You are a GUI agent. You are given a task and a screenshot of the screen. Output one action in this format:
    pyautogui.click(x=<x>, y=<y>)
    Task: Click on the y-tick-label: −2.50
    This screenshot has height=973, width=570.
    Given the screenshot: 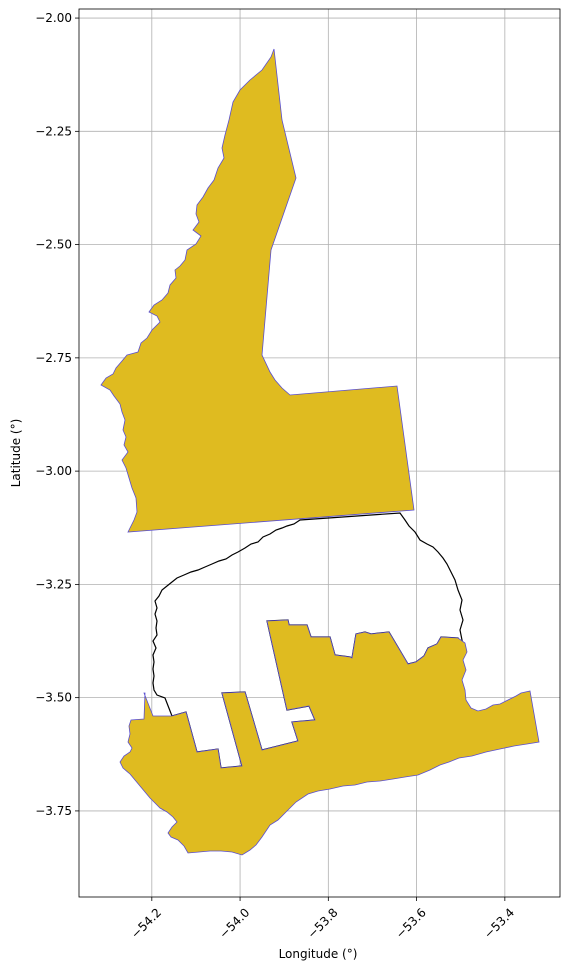 What is the action you would take?
    pyautogui.click(x=53, y=245)
    